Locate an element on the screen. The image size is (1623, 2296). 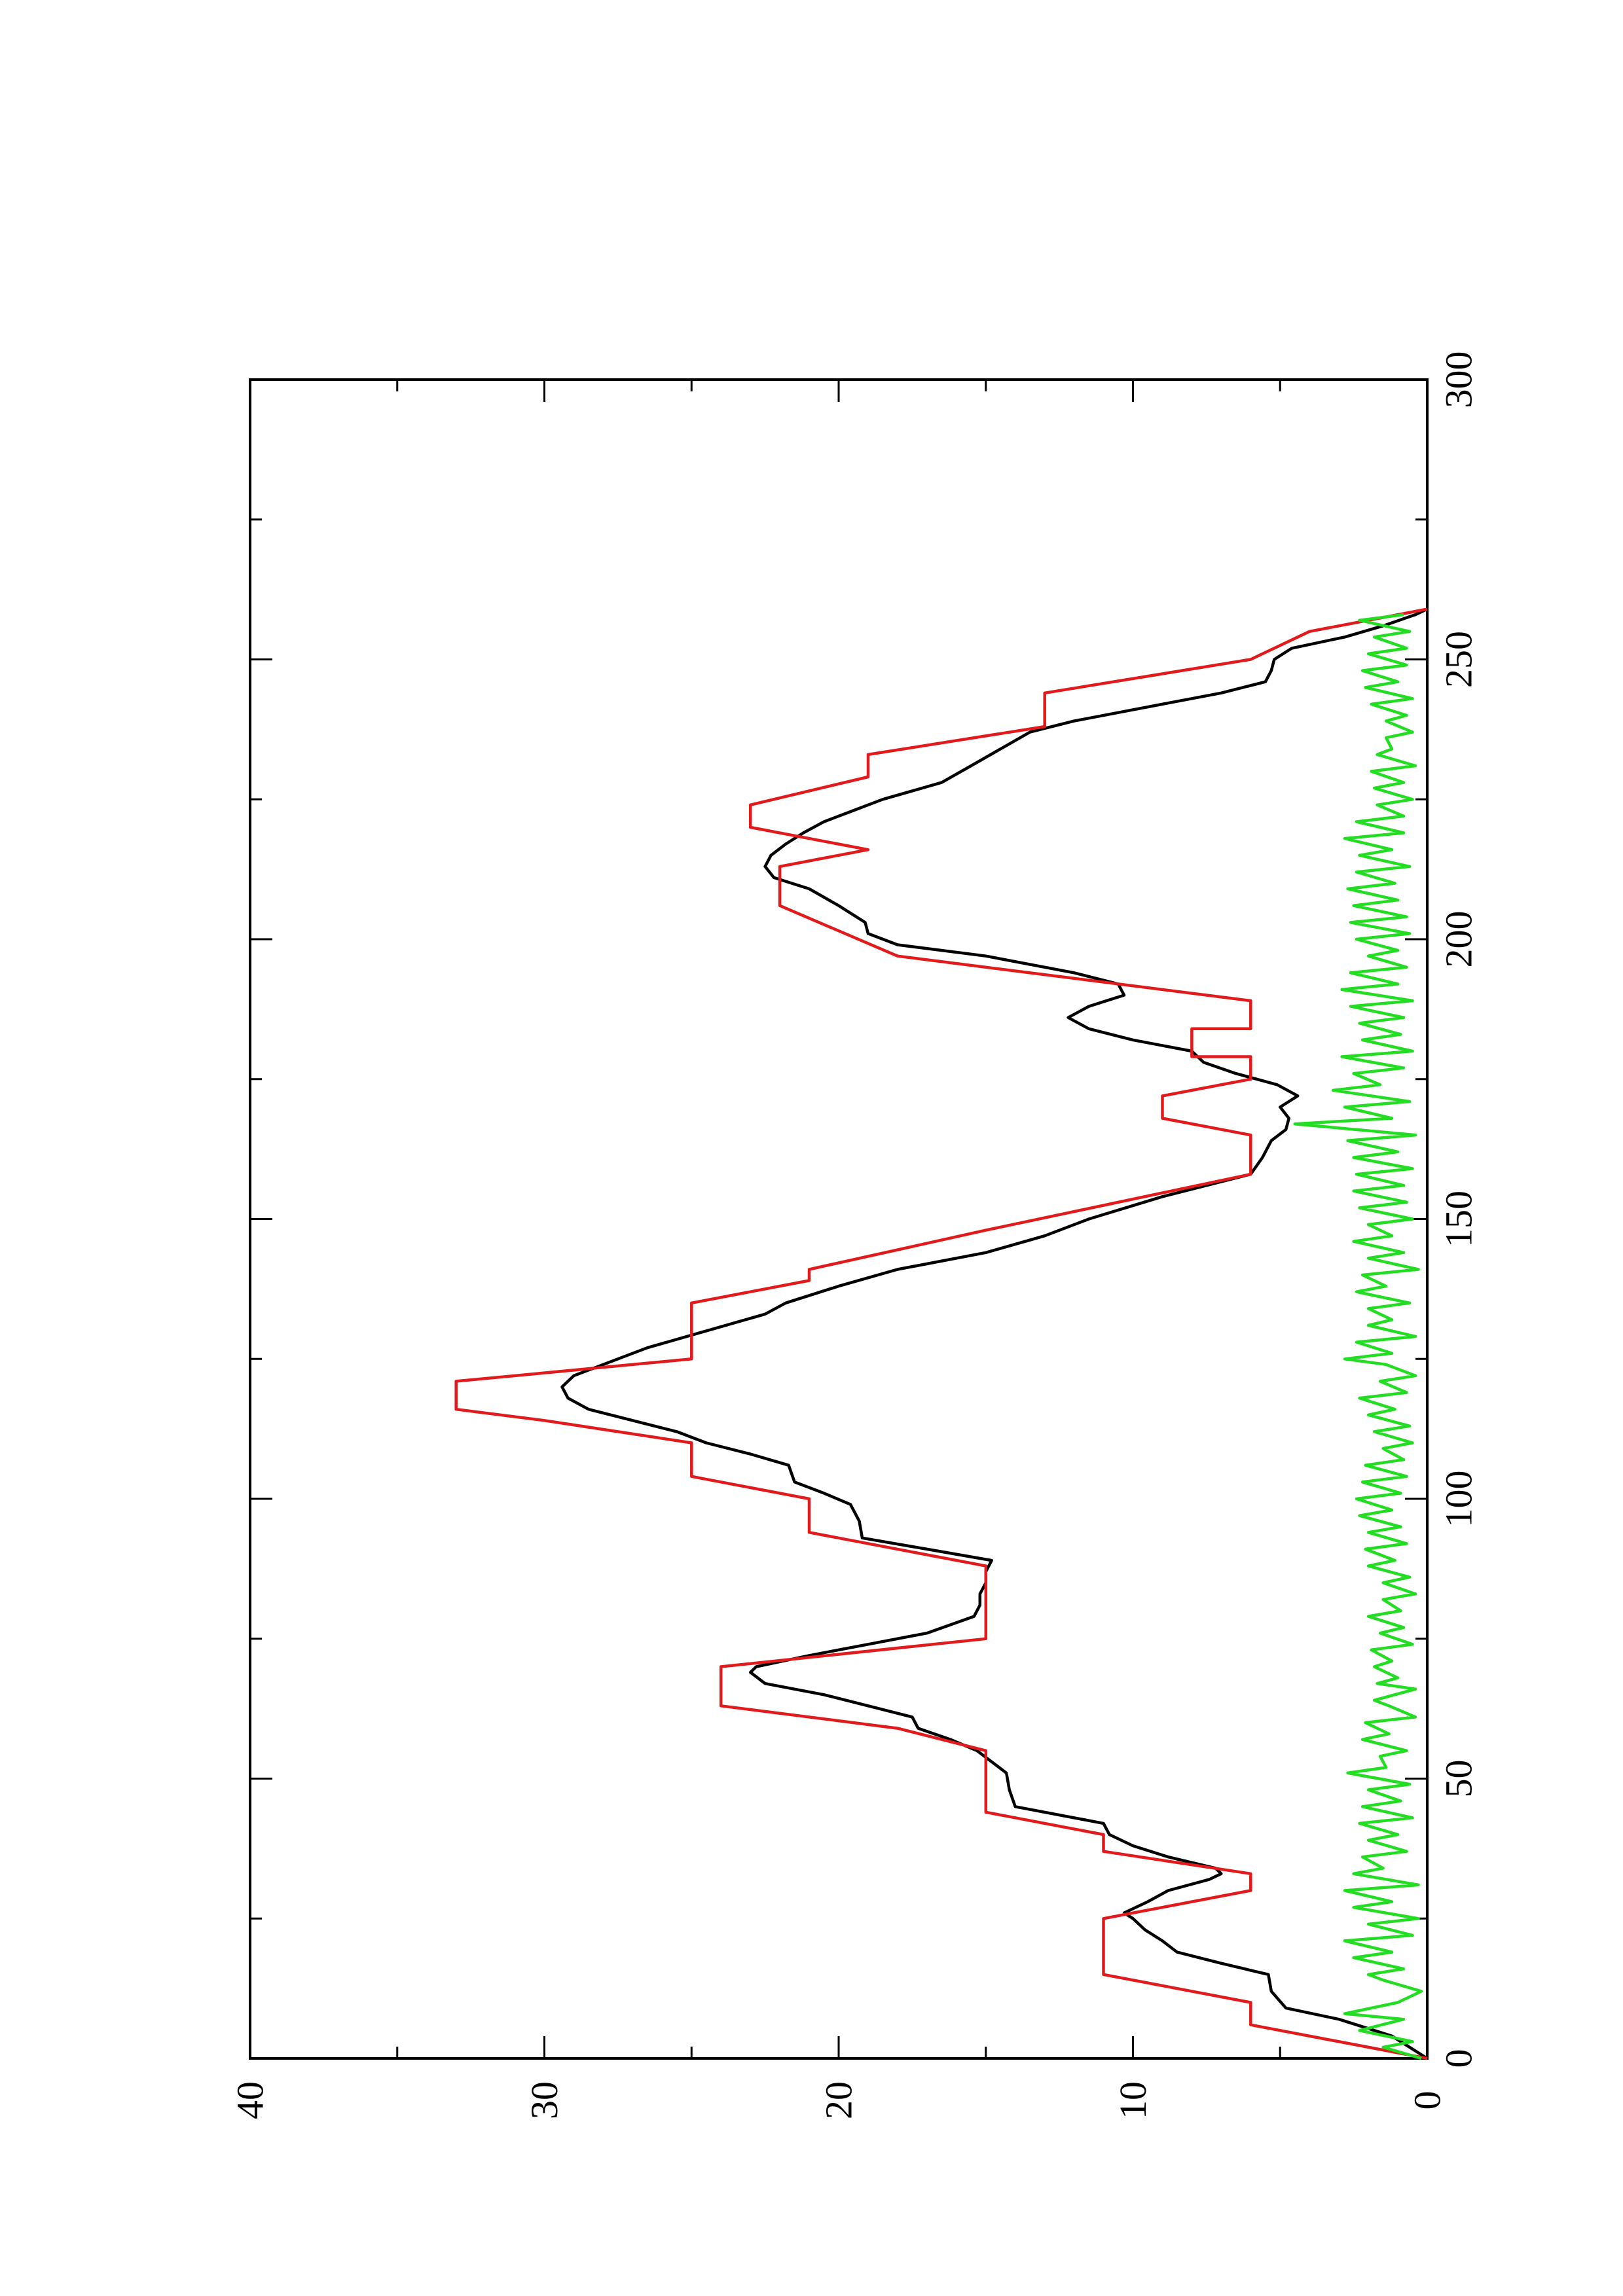
x-tick-label: 0 is located at coordinates (1459, 2058).